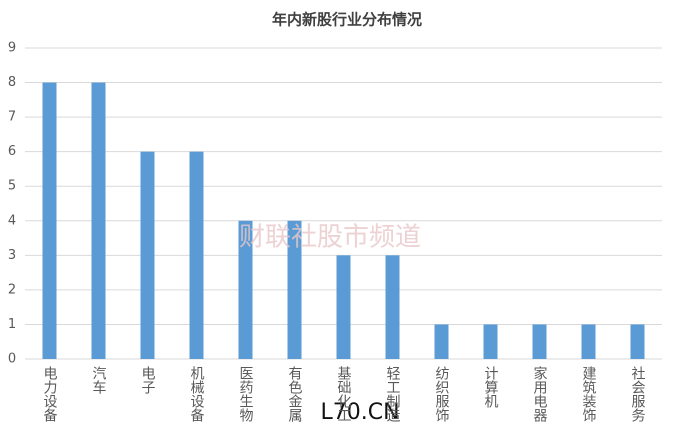 This screenshot has height=431, width=693. Describe the element at coordinates (347, 20) in the screenshot. I see `chart-title: 年内新股行业分布情况` at that location.